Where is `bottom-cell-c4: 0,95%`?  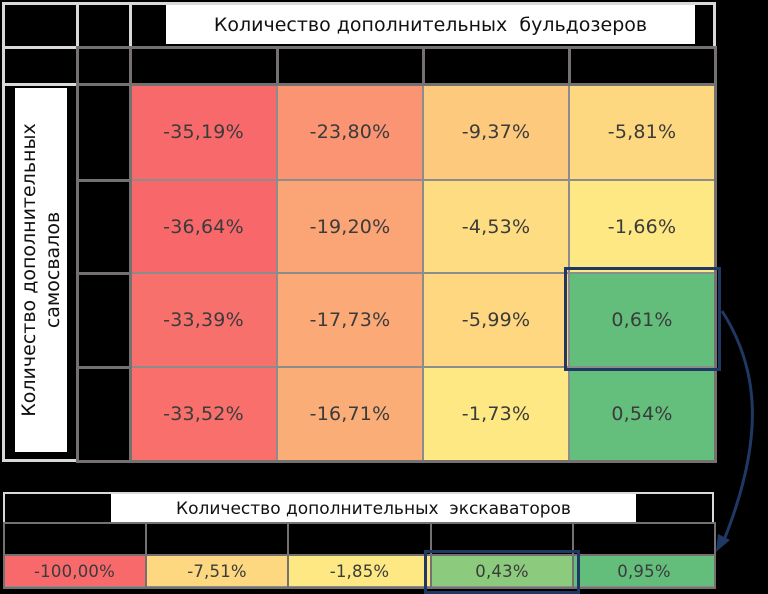
bottom-cell-c4: 0,95% is located at coordinates (645, 572).